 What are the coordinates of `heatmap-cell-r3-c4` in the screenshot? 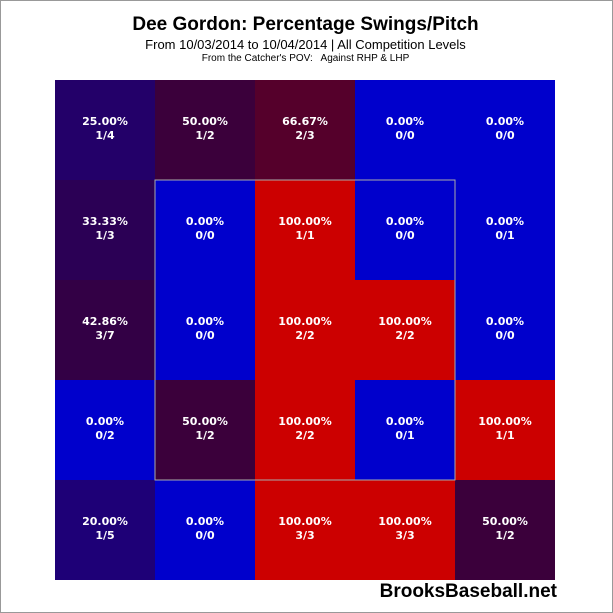 It's located at (505, 430).